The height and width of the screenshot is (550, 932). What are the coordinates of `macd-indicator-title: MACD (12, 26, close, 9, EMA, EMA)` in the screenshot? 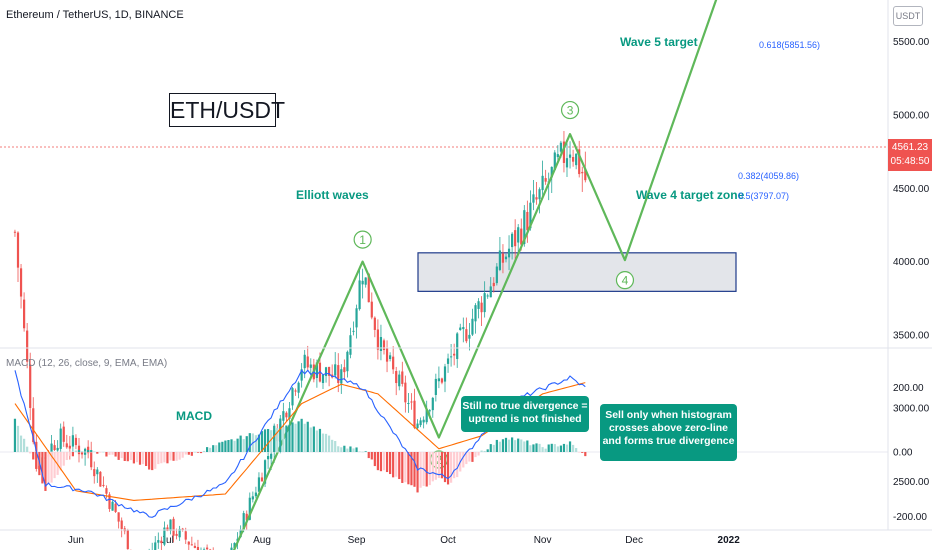 It's located at (87, 363).